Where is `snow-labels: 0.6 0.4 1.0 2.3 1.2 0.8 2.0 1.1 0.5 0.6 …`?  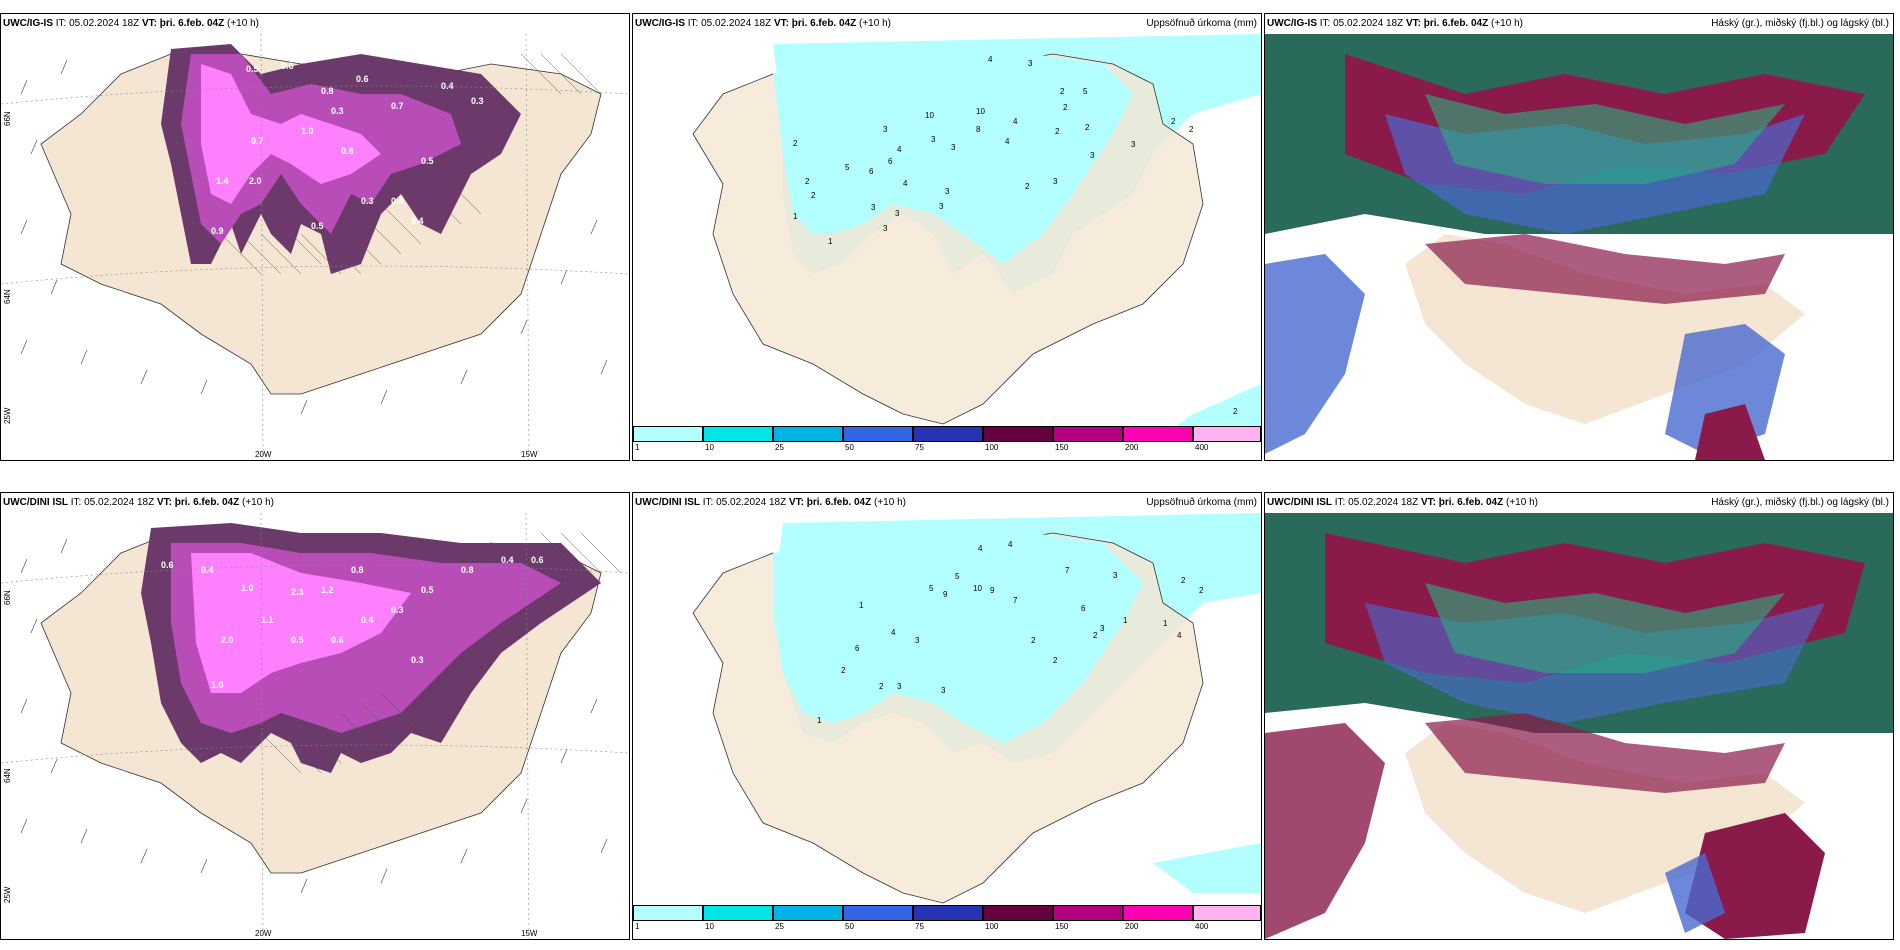 snow-labels: 0.6 0.4 1.0 2.3 1.2 0.8 2.0 1.1 0.5 0.6 … is located at coordinates (352, 622).